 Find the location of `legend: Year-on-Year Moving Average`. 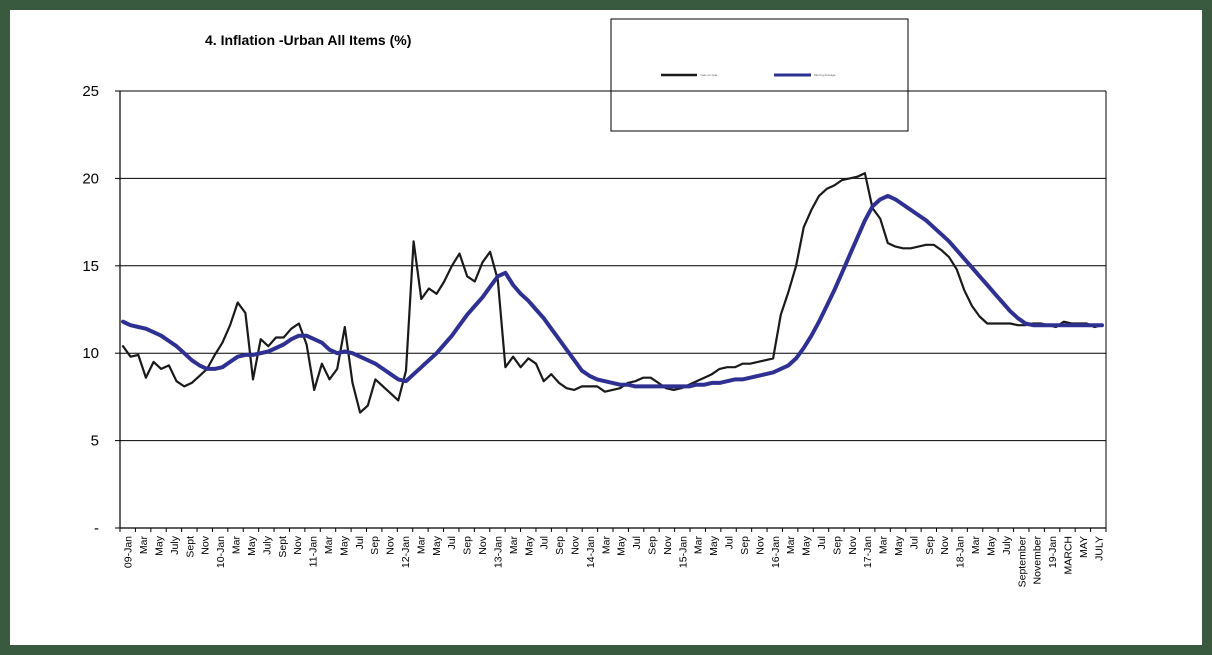

legend: Year-on-Year Moving Average is located at coordinates (759, 75).